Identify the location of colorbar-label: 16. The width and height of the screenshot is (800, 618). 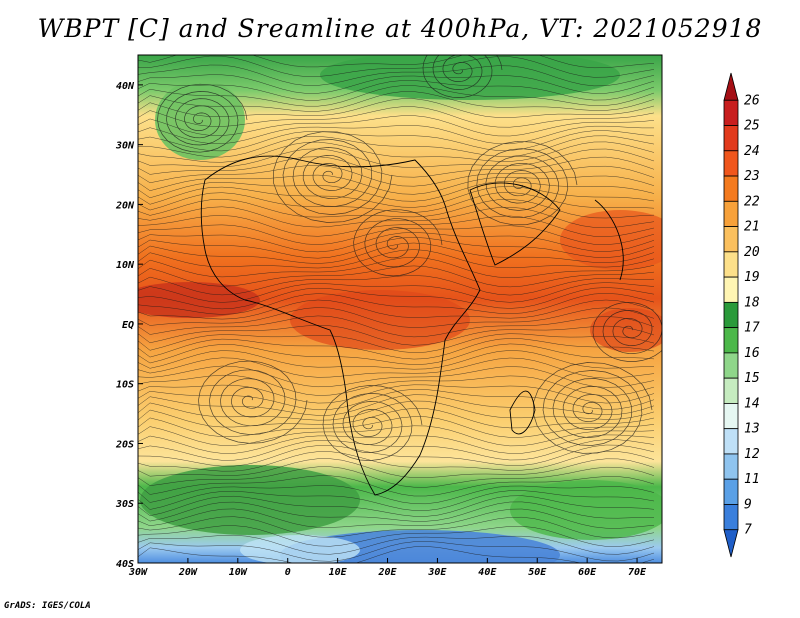
(752, 353).